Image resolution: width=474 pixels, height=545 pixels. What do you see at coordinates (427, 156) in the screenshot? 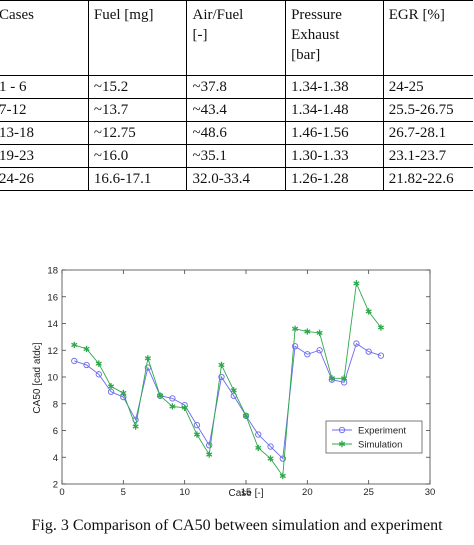
I see `table-cell: 23.1-23.7` at bounding box center [427, 156].